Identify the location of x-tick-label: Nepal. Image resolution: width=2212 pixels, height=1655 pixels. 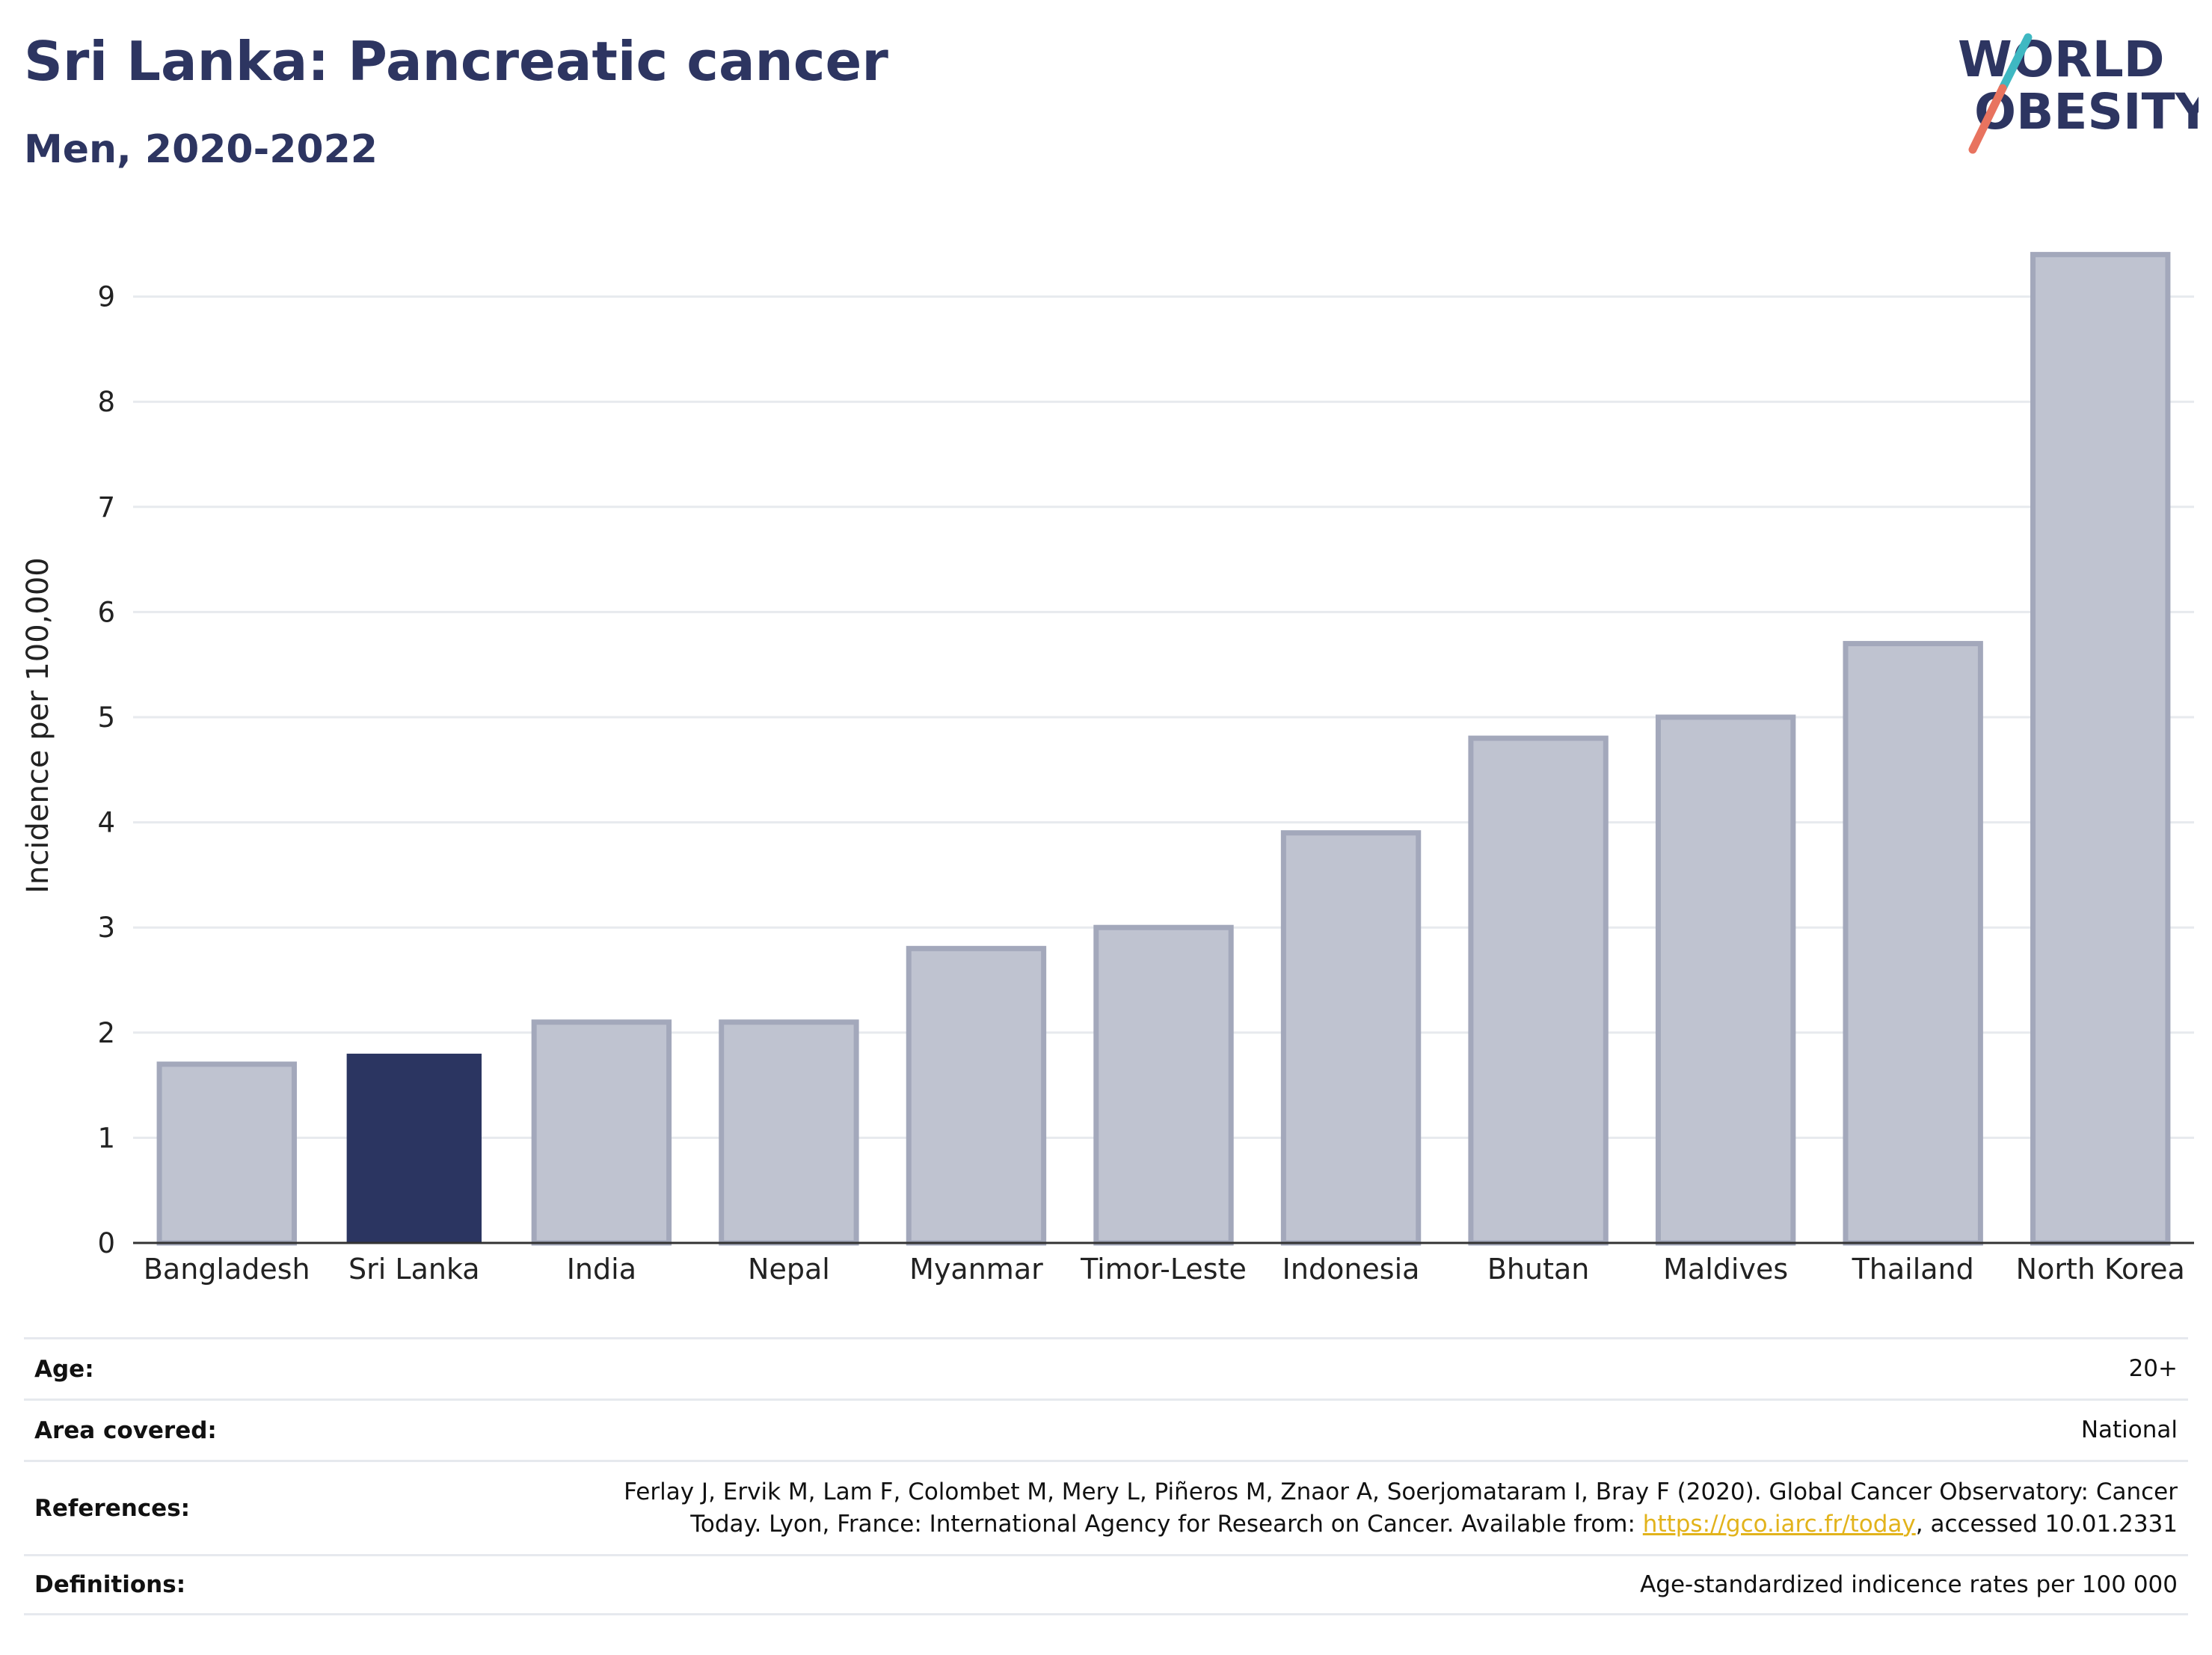
(789, 1269).